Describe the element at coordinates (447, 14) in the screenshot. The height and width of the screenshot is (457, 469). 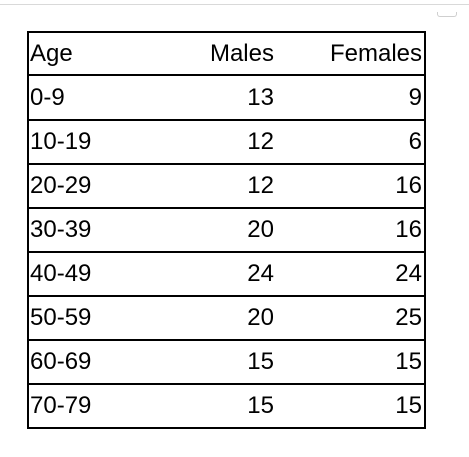
I see `window-corner-handle-icon` at that location.